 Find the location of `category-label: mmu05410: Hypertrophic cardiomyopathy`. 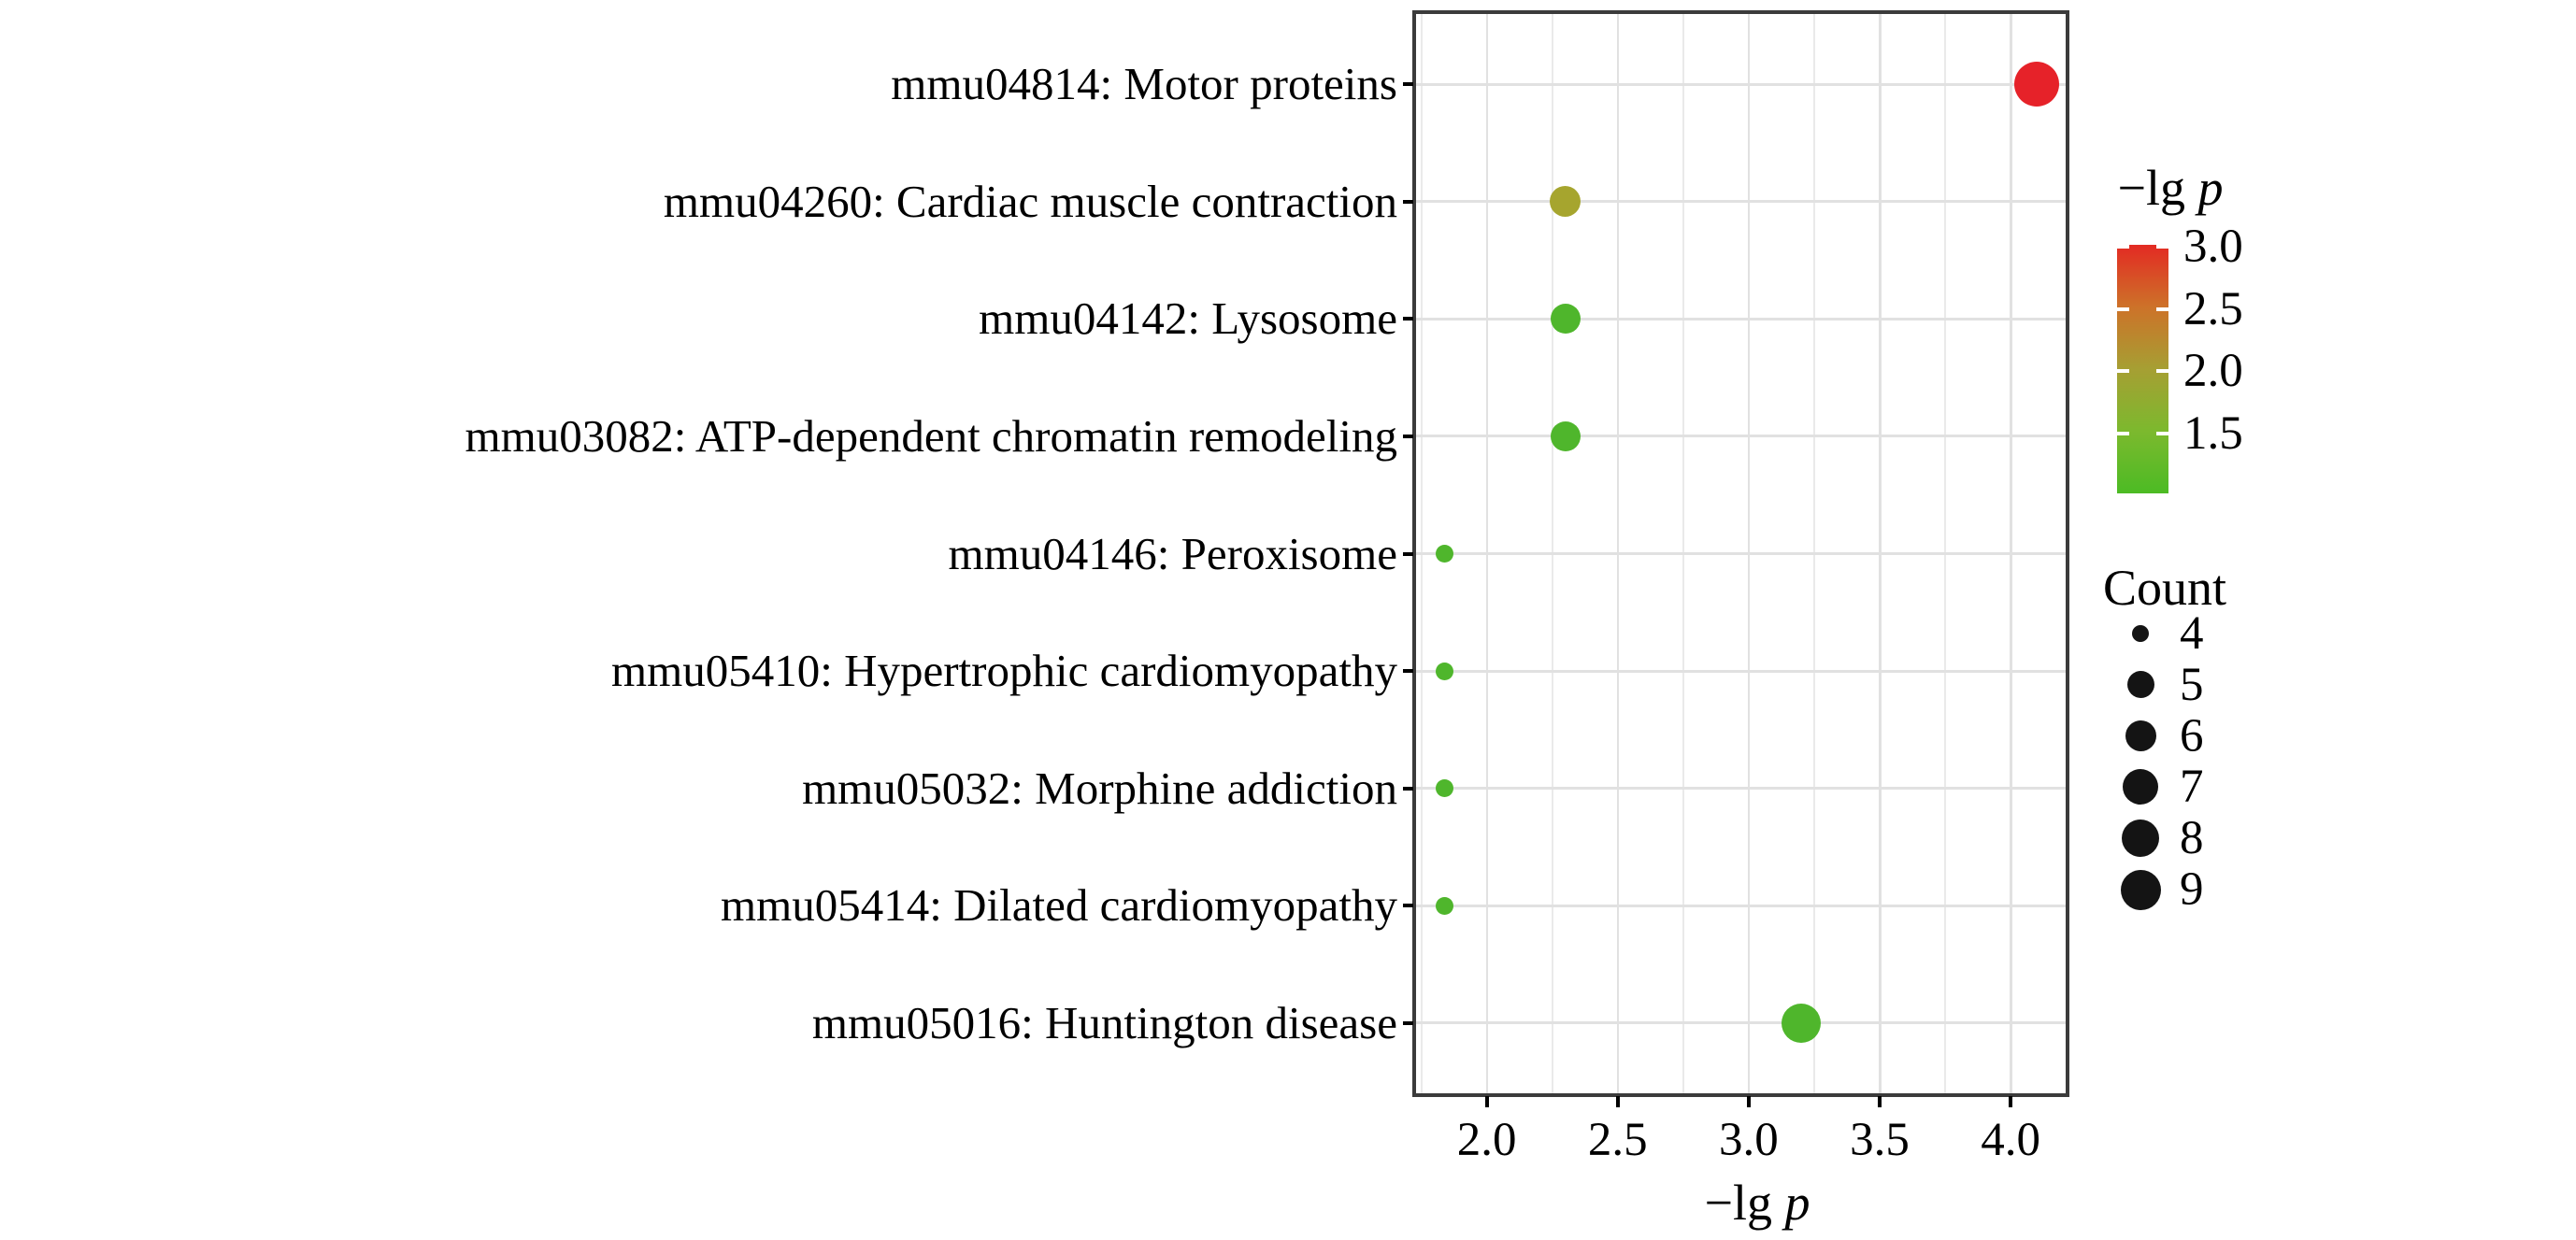

category-label: mmu05410: Hypertrophic cardiomyopathy is located at coordinates (1004, 671).